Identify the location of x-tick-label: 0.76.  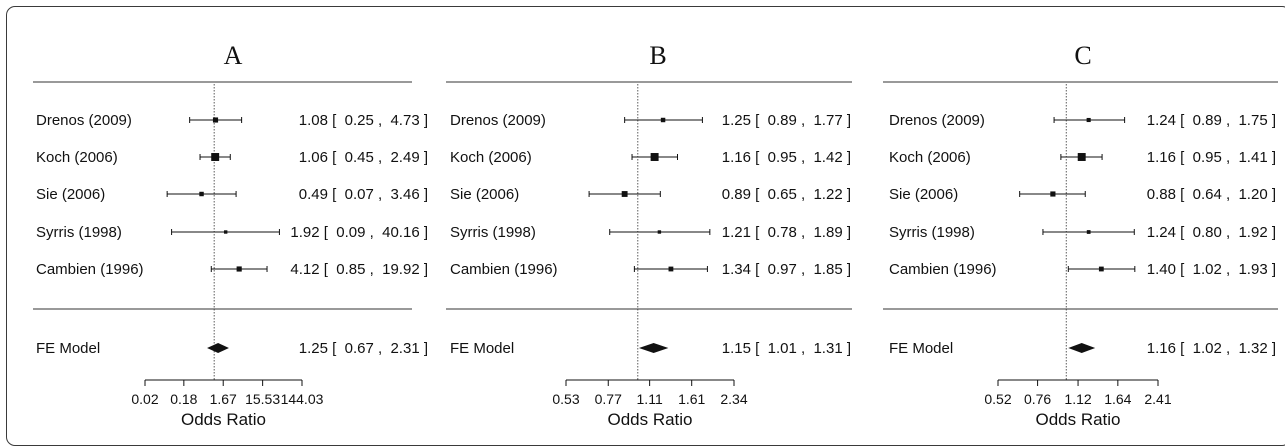
(1037, 399).